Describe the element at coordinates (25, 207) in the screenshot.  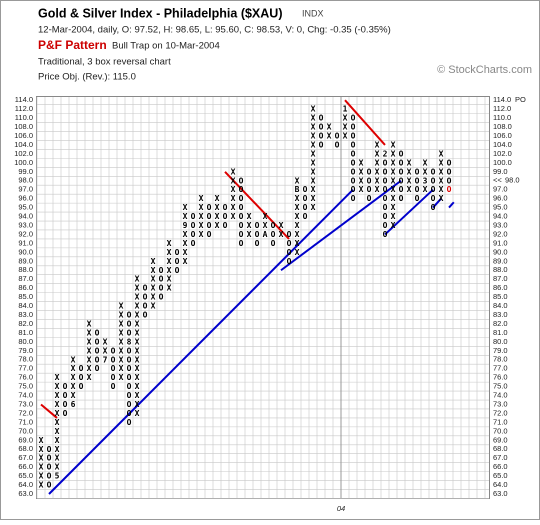
I see `y-tick-label-left: 95.0` at that location.